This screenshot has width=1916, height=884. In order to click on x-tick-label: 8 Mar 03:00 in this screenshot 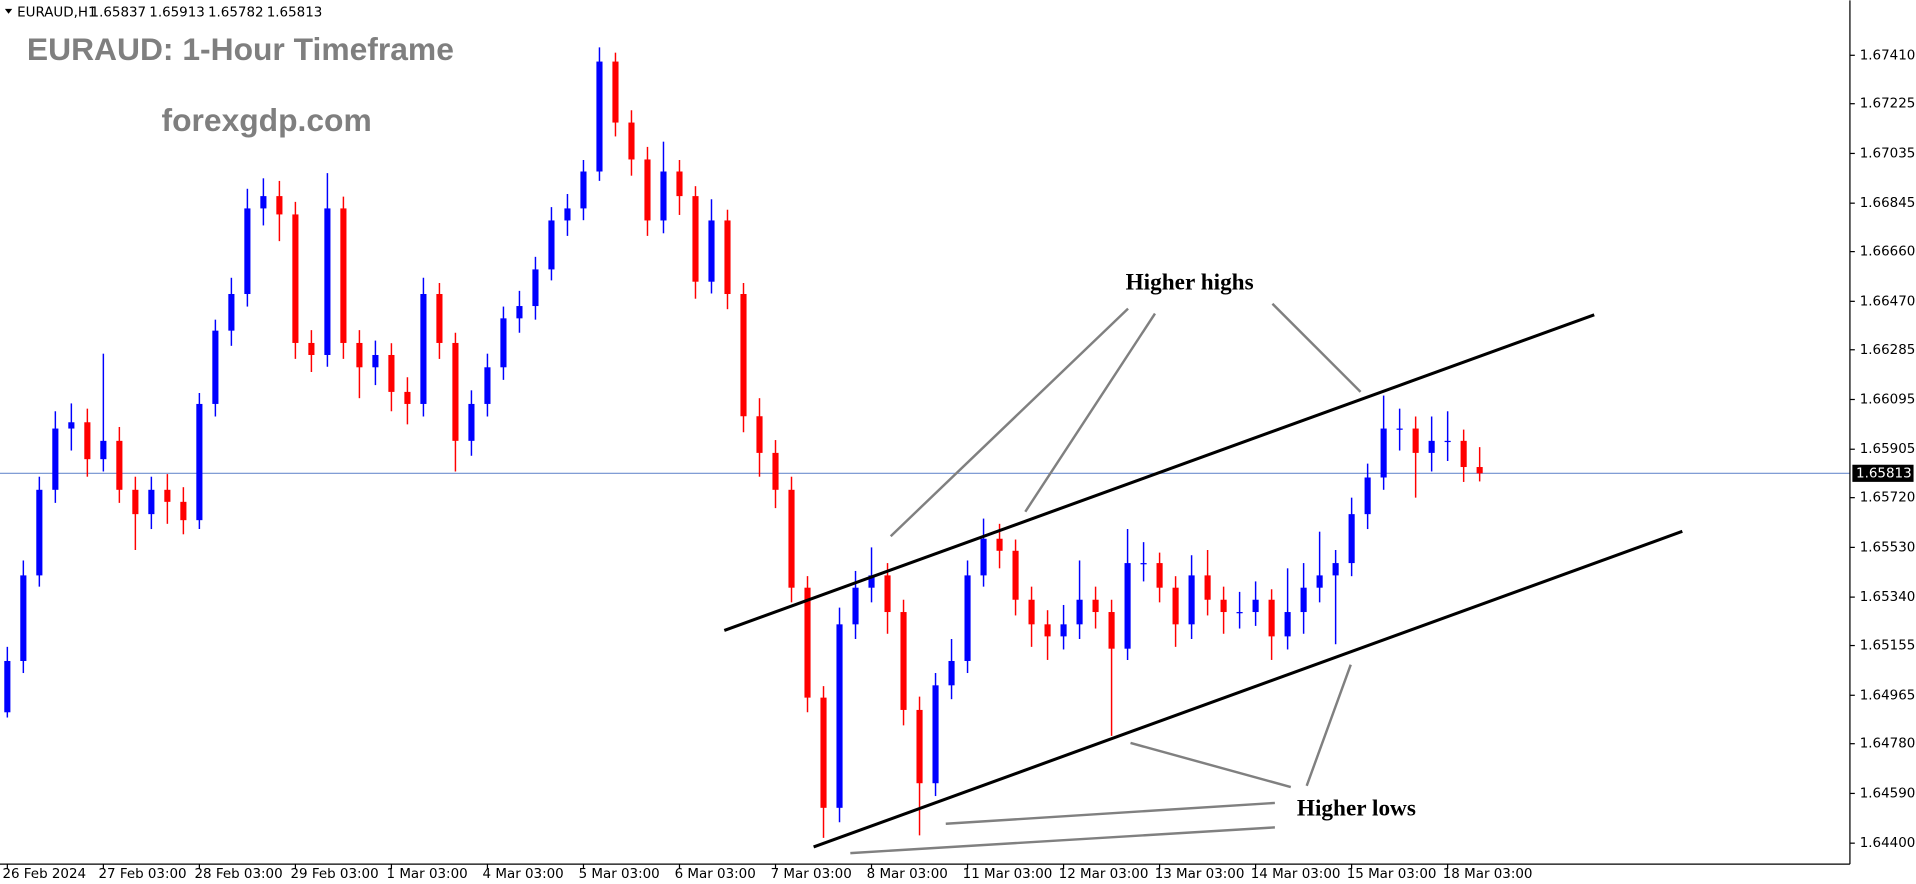, I will do `click(907, 874)`.